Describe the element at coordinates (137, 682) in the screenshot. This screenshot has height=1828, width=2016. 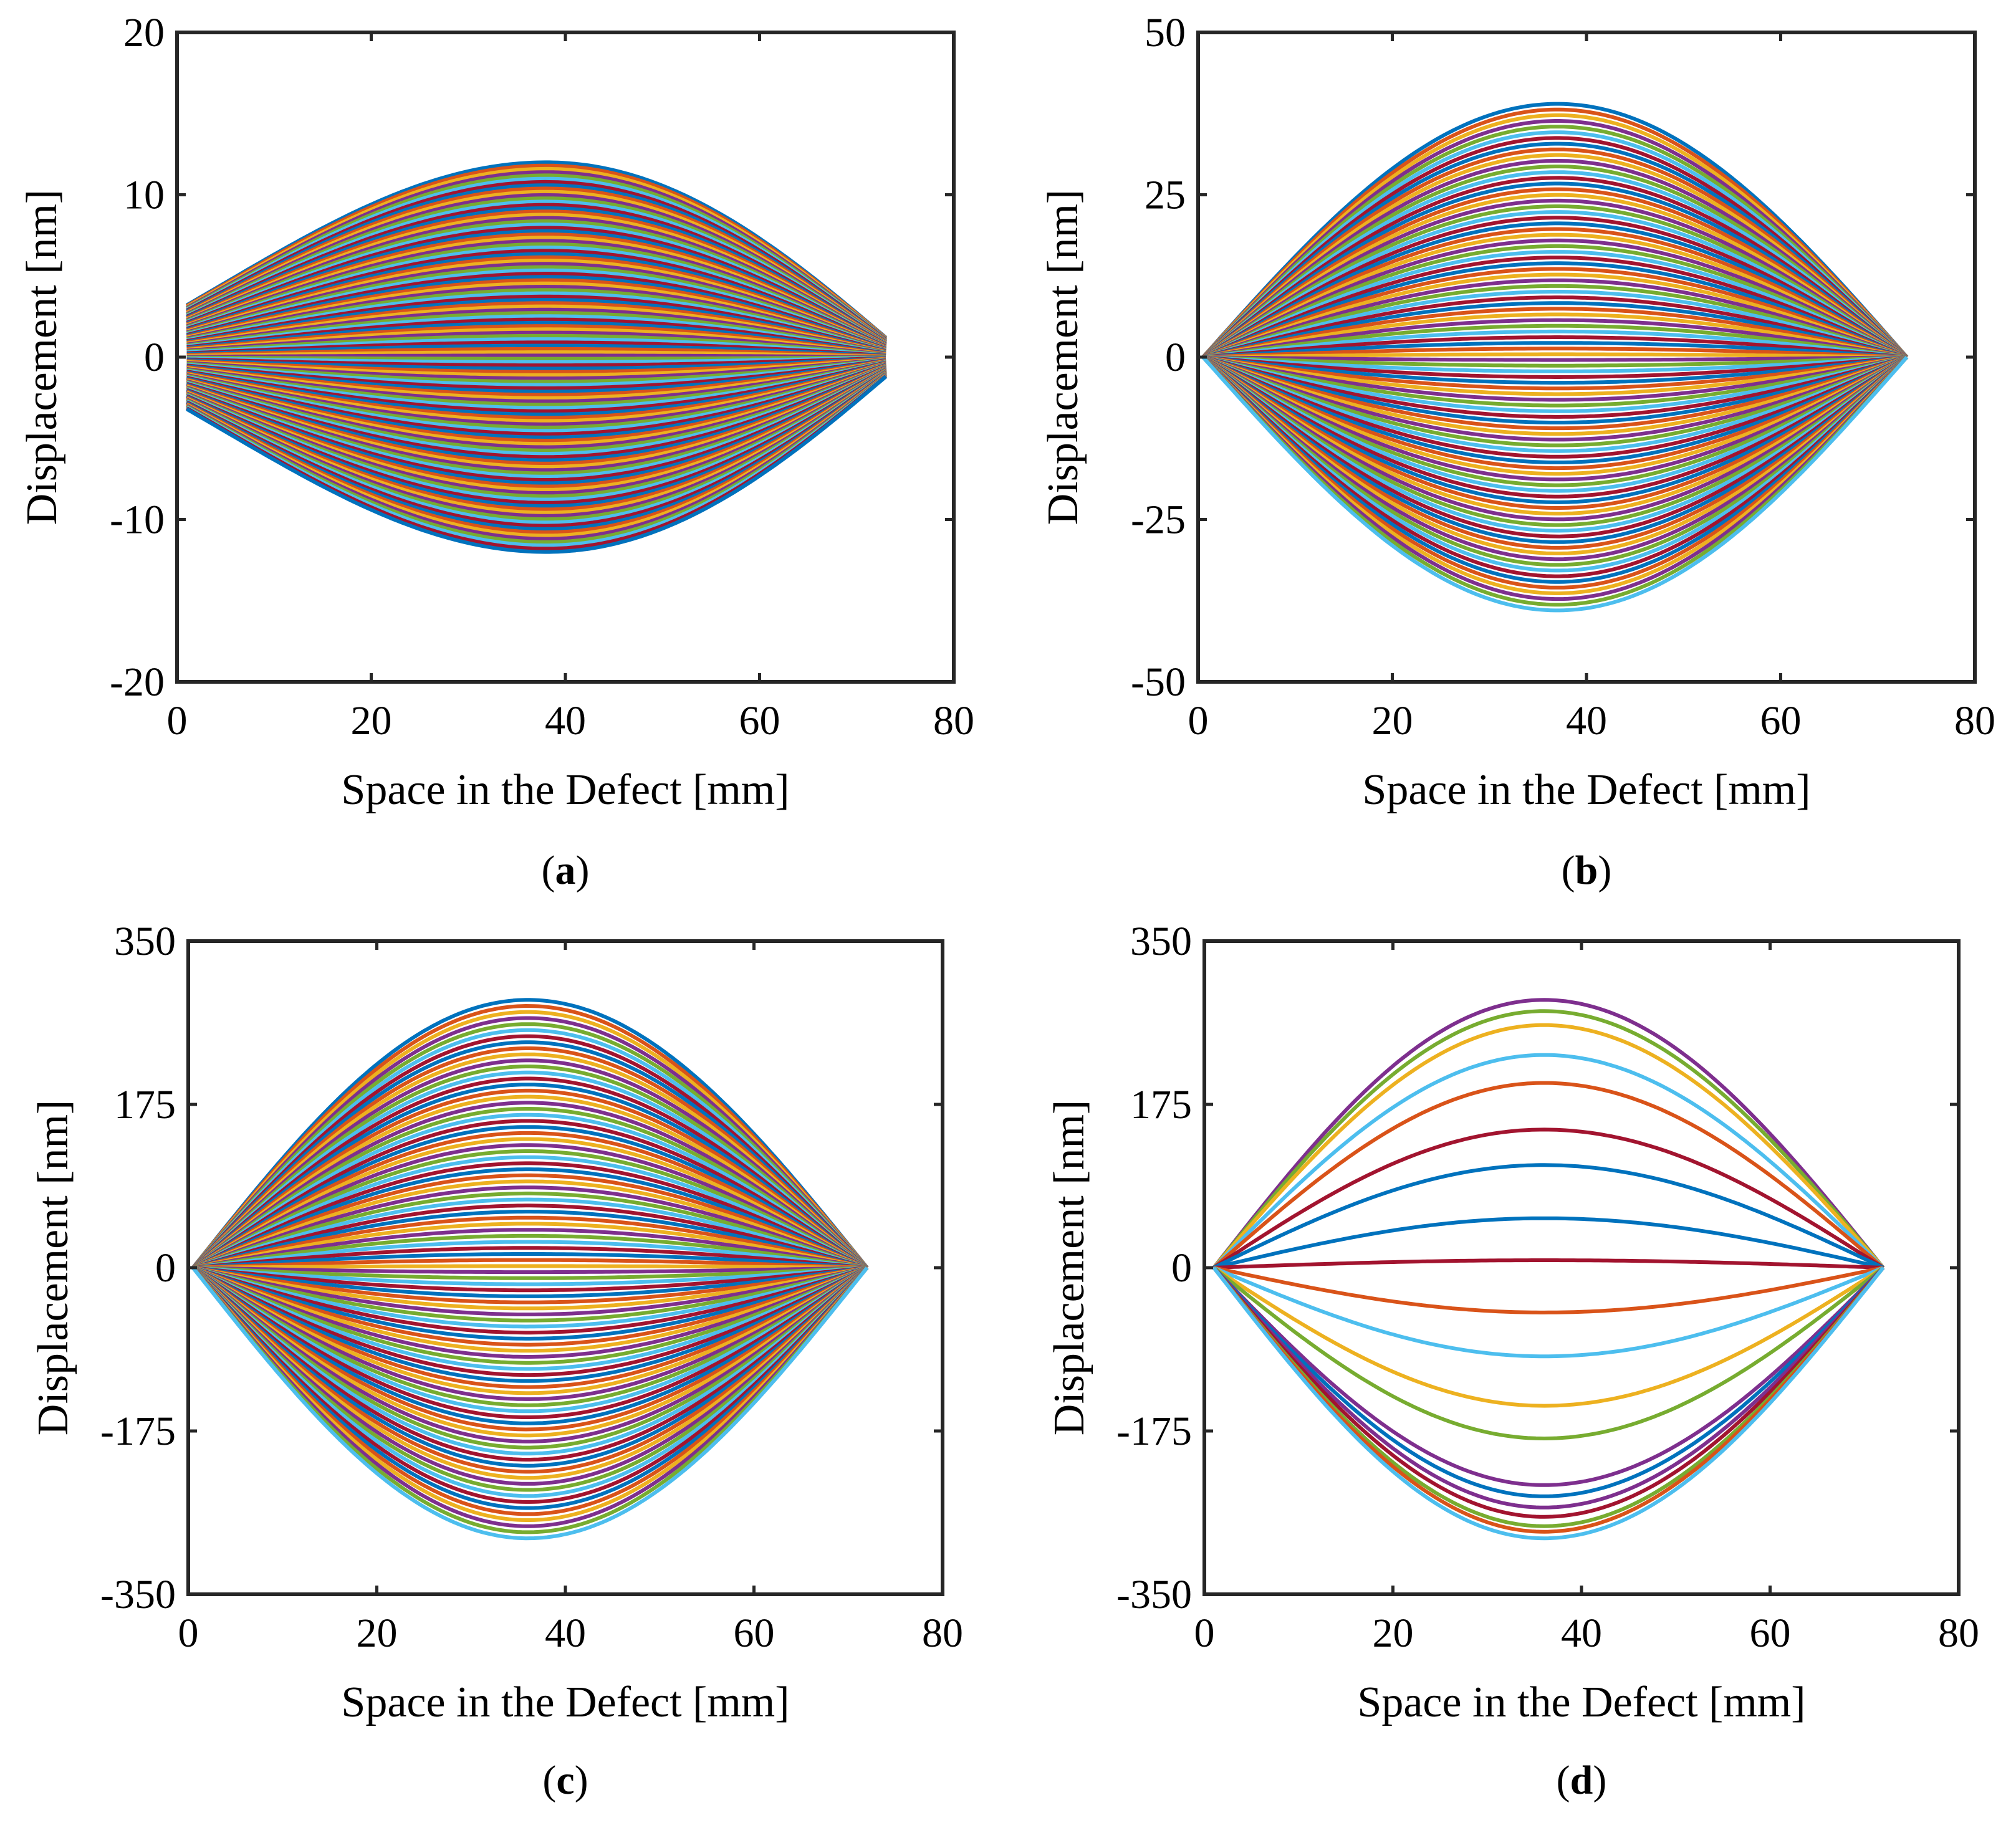
I see `y-tick-label: -20` at that location.